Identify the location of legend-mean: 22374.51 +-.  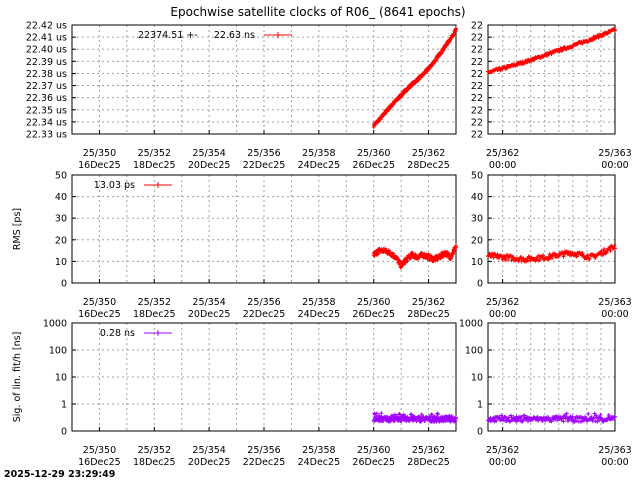
(168, 35).